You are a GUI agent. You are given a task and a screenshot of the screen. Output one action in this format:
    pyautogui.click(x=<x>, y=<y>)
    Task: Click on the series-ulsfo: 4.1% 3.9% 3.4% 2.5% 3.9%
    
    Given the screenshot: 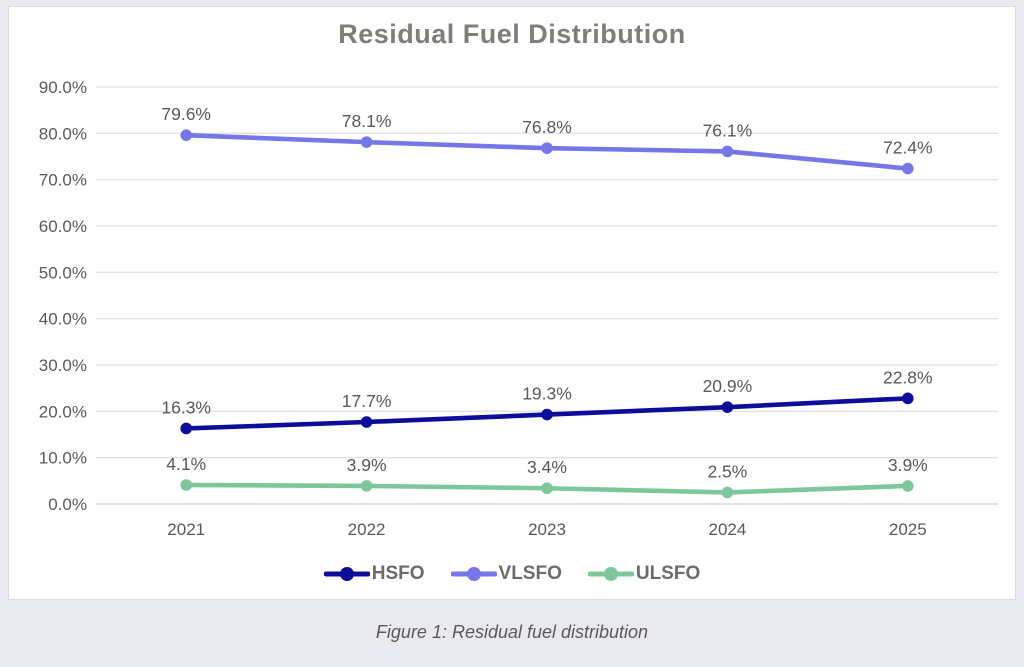 What is the action you would take?
    pyautogui.click(x=547, y=476)
    